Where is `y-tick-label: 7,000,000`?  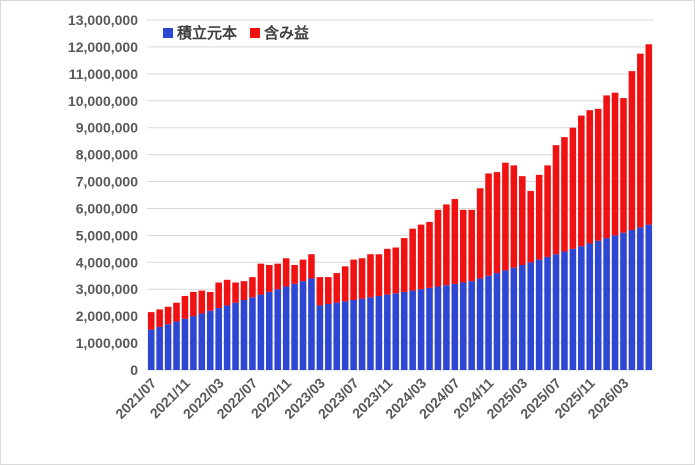 y-tick-label: 7,000,000 is located at coordinates (107, 182).